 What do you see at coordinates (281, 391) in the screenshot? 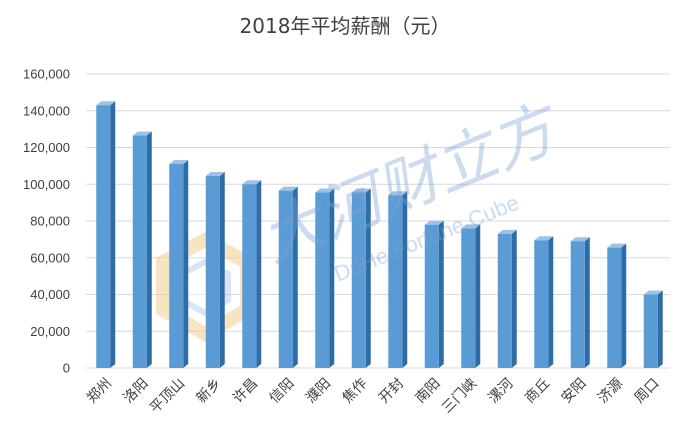
I see `x-tick-label: 信阳` at bounding box center [281, 391].